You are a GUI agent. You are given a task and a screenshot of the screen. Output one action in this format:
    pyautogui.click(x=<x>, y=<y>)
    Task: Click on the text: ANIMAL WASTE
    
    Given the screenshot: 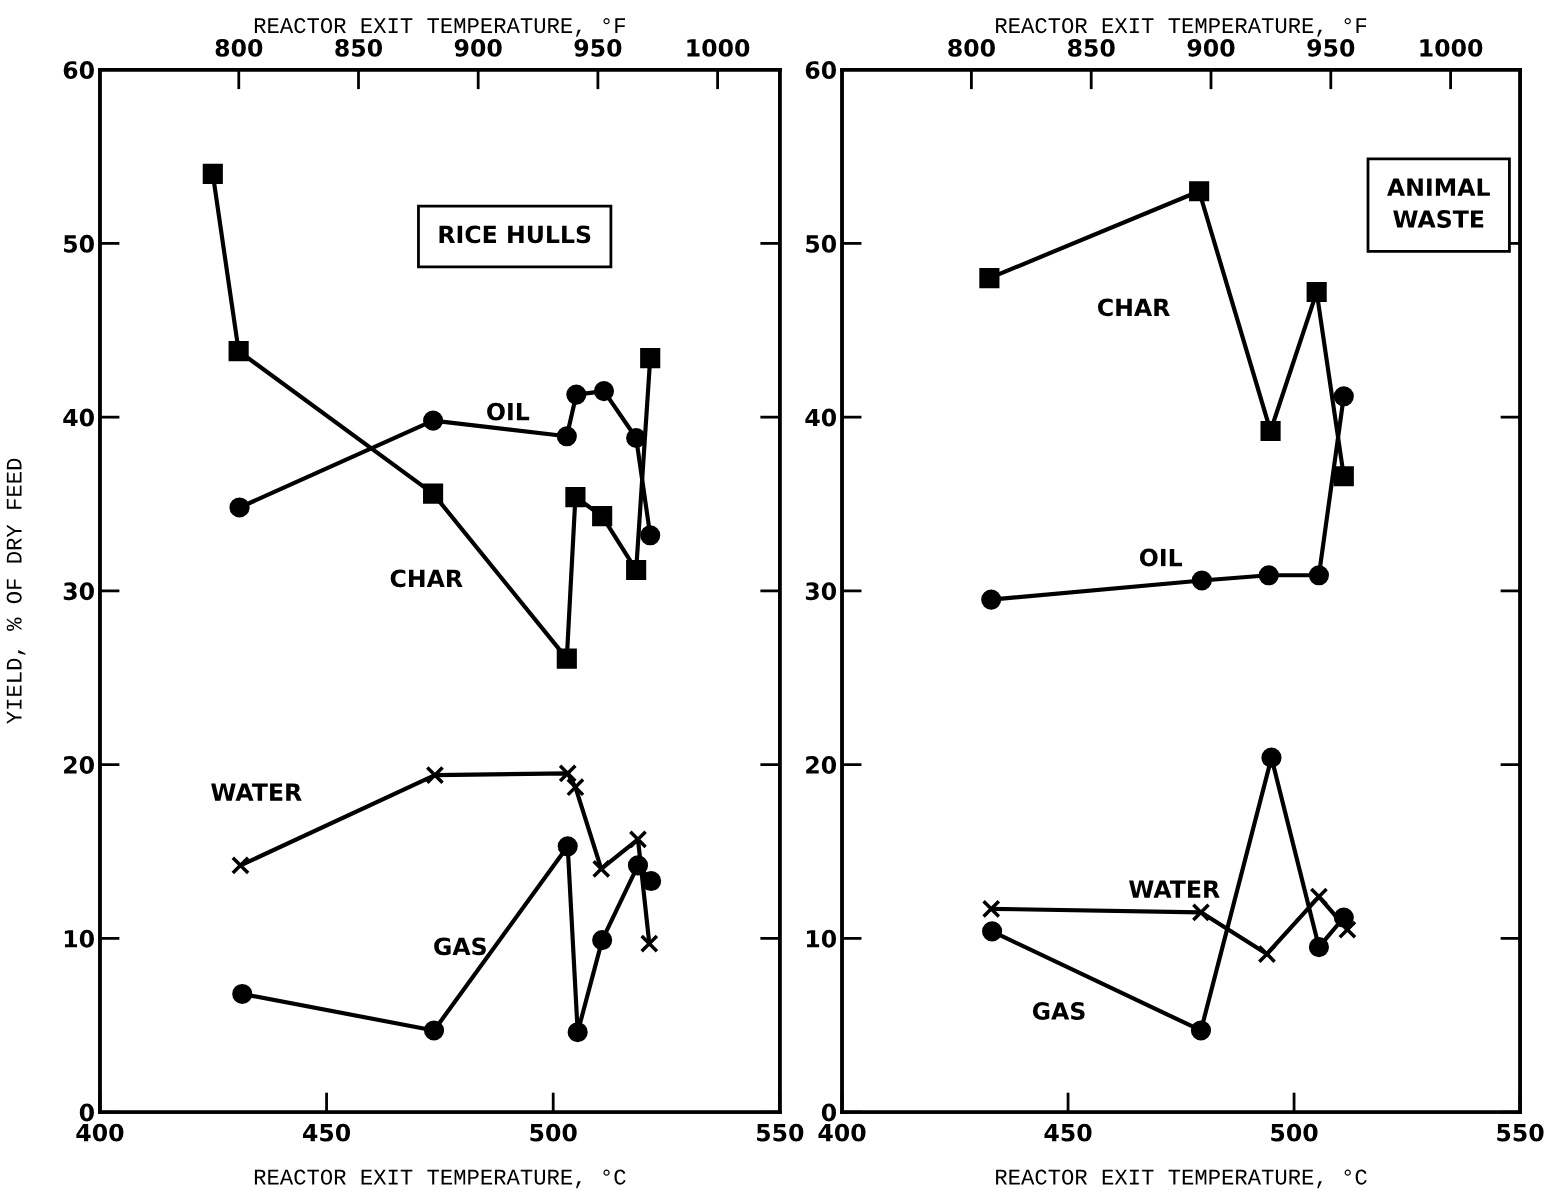 What is the action you would take?
    pyautogui.click(x=1438, y=203)
    